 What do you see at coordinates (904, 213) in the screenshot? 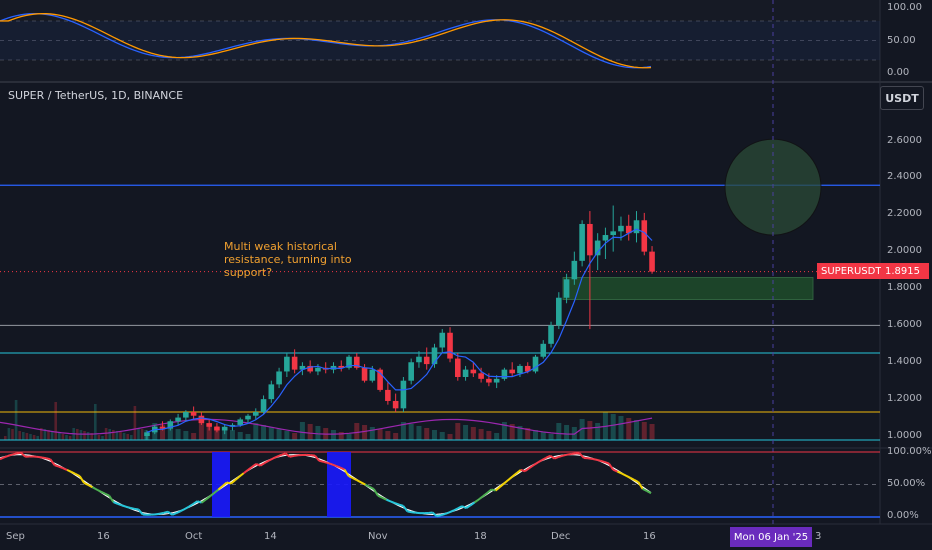
I see `price-tick-2.2: 2.2000` at bounding box center [904, 213].